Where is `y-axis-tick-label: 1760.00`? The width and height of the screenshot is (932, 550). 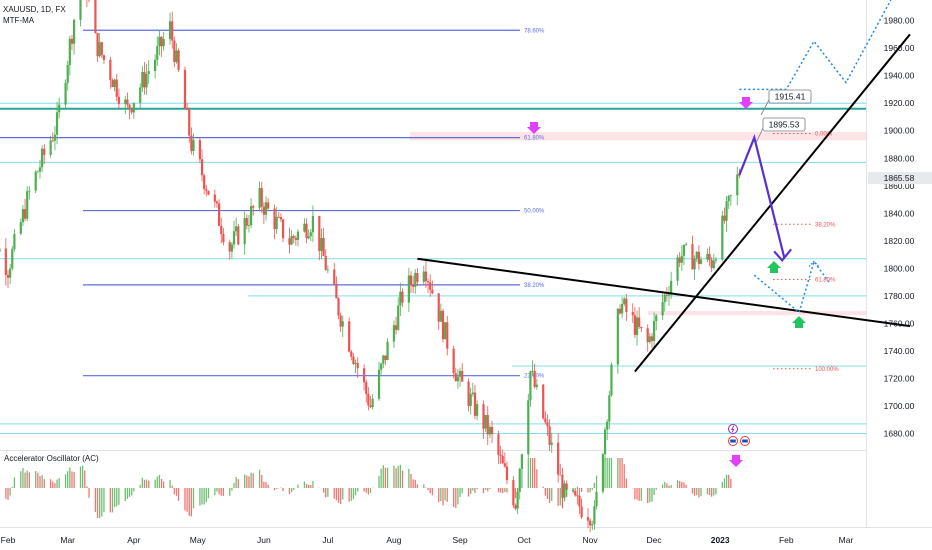 y-axis-tick-label: 1760.00 is located at coordinates (899, 323).